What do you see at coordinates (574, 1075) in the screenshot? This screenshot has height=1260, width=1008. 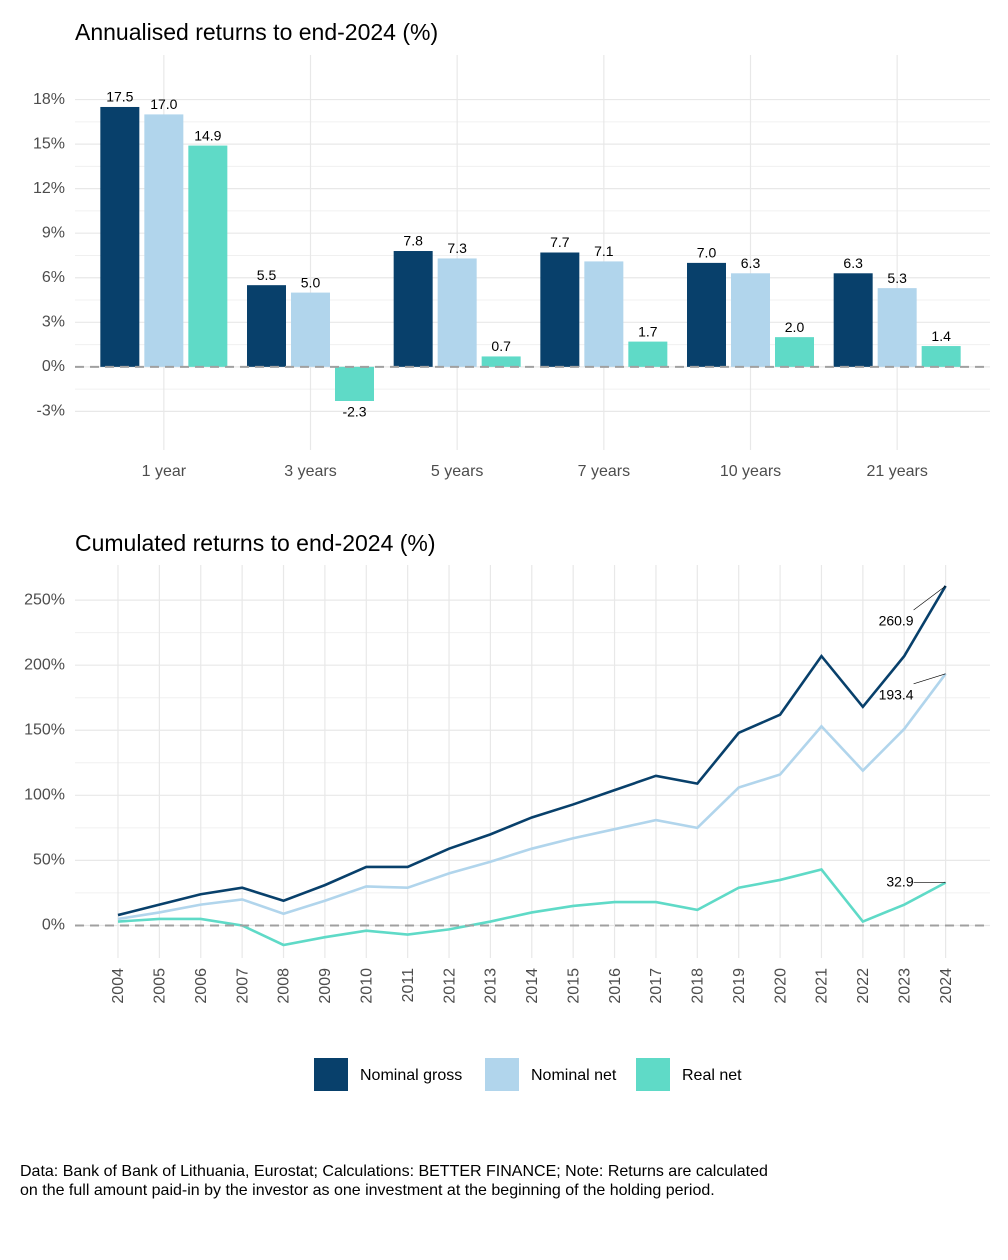 I see `legend-label: Nominal net` at bounding box center [574, 1075].